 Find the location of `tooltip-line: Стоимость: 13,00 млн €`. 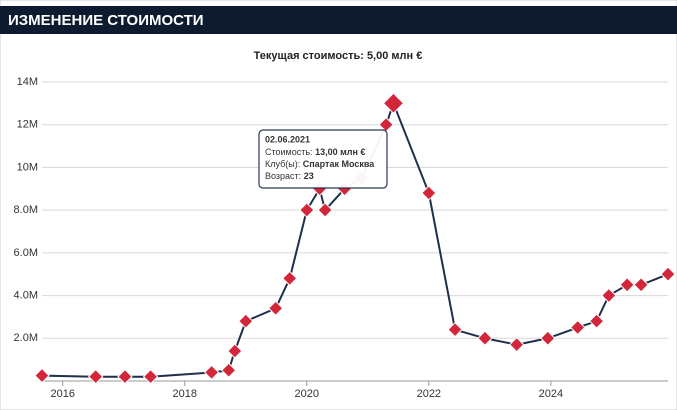

tooltip-line: Стоимость: 13,00 млн € is located at coordinates (315, 152).